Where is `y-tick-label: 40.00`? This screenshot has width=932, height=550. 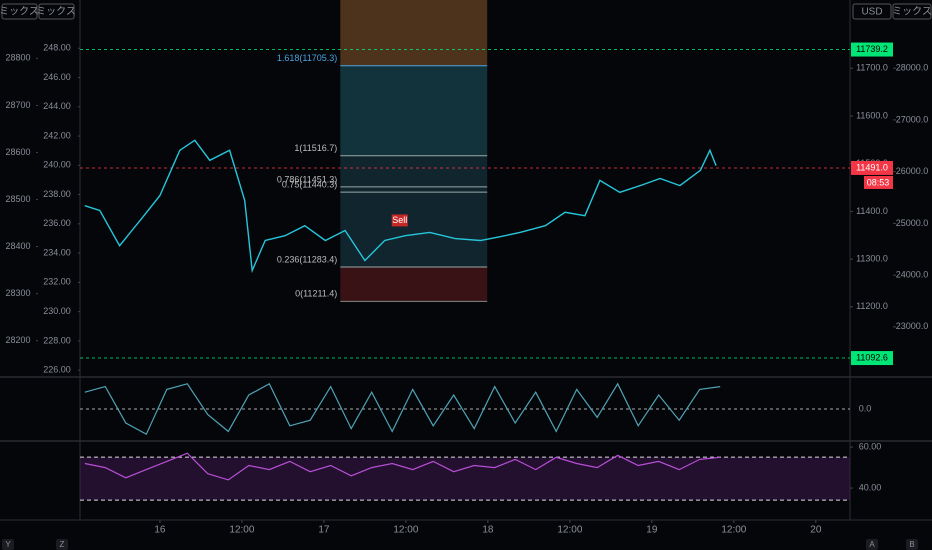
y-tick-label: 40.00 is located at coordinates (870, 487).